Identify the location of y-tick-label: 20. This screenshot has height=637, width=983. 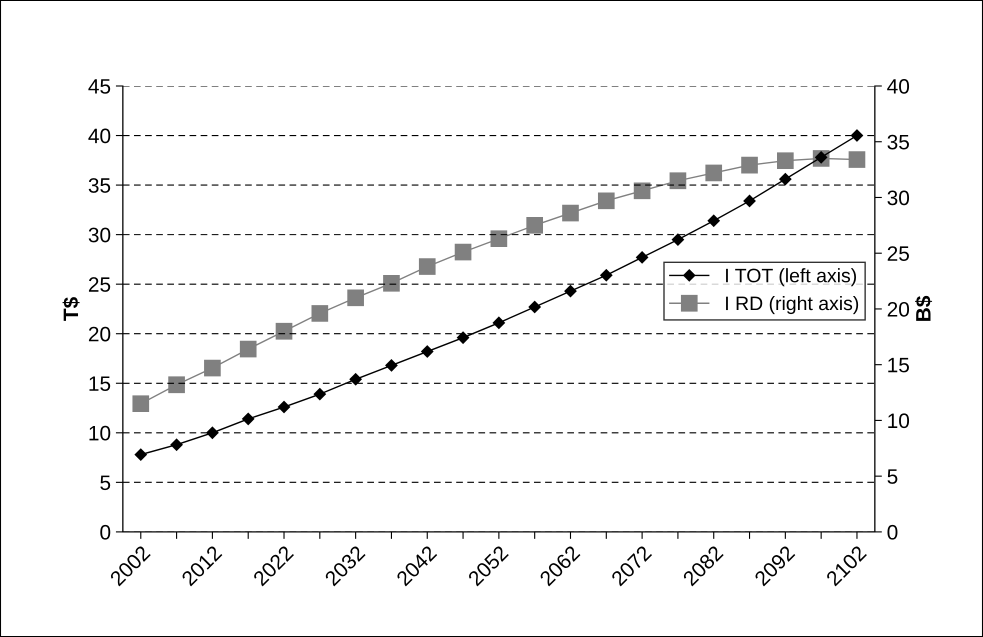
(99, 334).